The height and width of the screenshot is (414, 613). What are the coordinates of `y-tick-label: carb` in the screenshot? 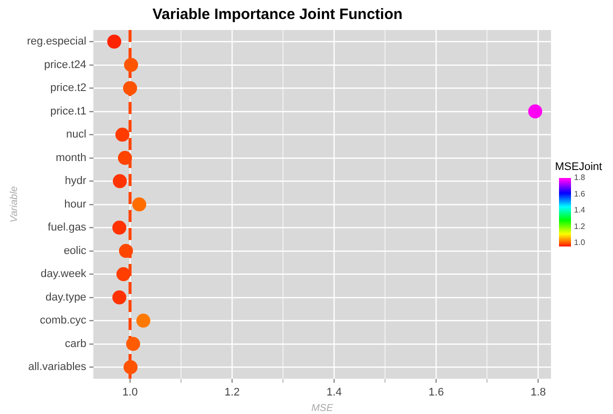 It's located at (75, 344).